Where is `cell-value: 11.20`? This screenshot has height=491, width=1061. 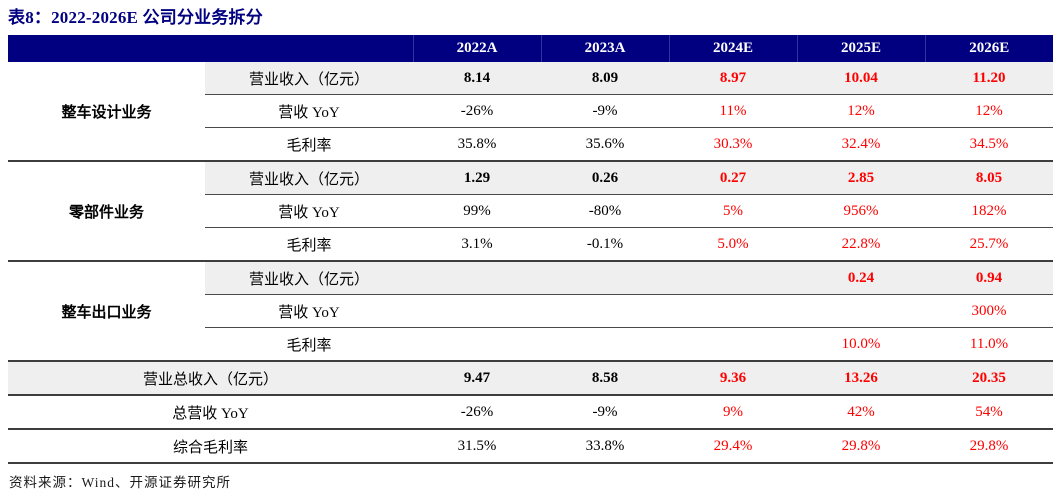
cell-value: 11.20 is located at coordinates (989, 78).